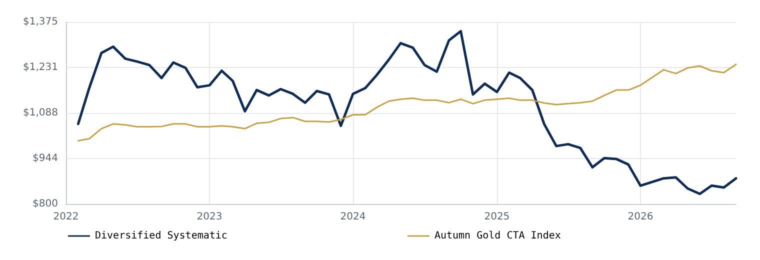  Describe the element at coordinates (497, 217) in the screenshot. I see `x-tick-label: 2025` at that location.